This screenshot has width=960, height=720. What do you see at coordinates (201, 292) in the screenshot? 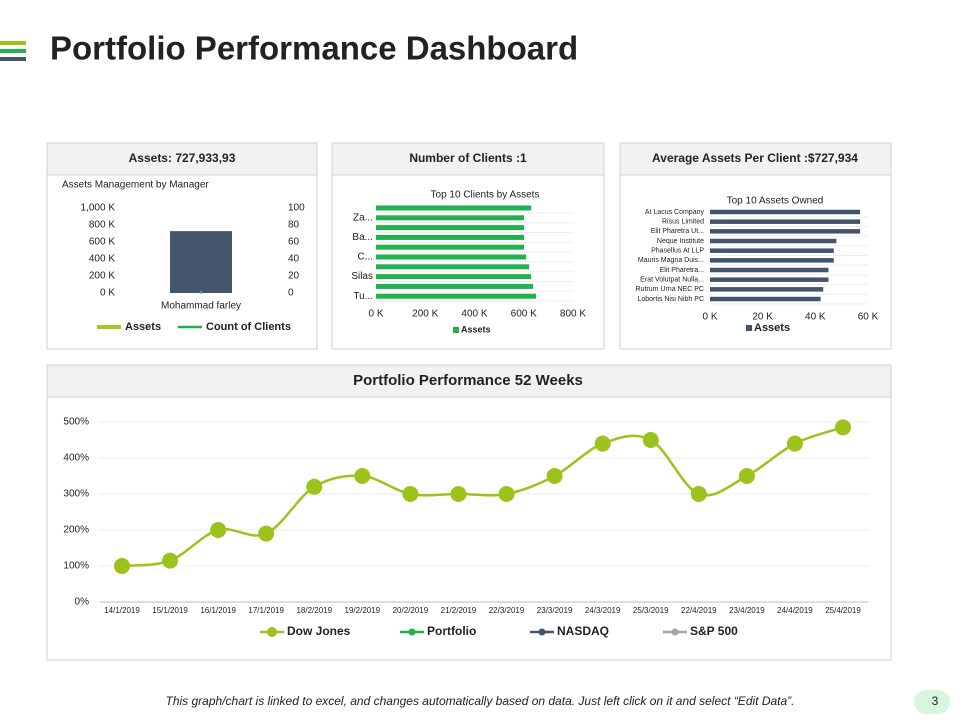
I see `line-point` at bounding box center [201, 292].